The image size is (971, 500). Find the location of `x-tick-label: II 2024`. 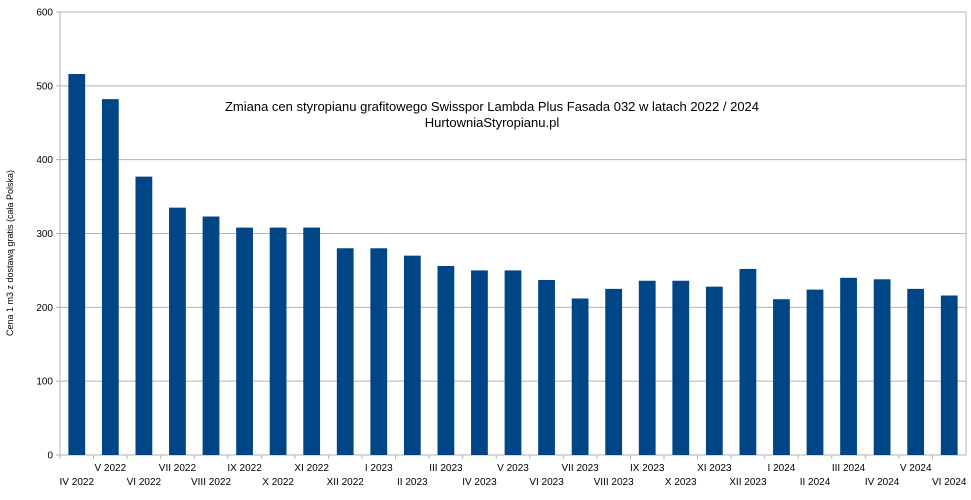

x-tick-label: II 2024 is located at coordinates (815, 482).